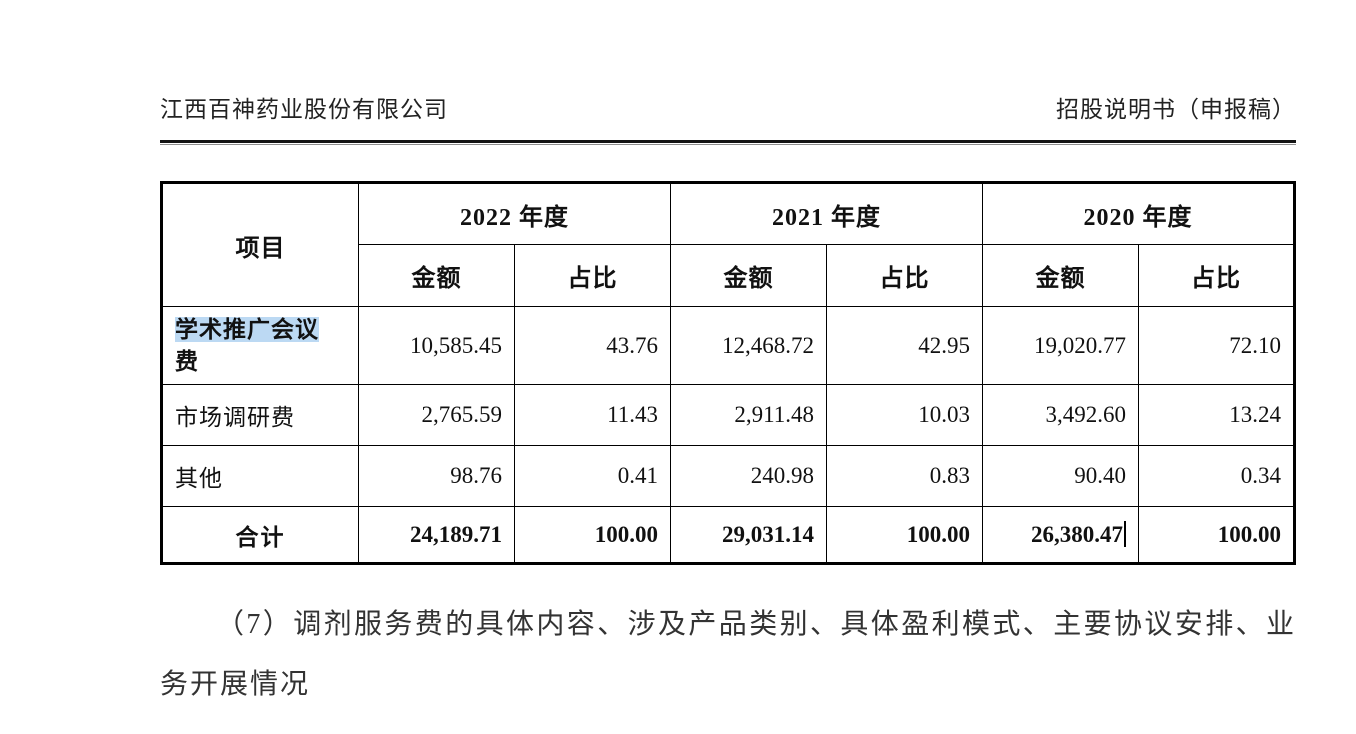 The width and height of the screenshot is (1356, 734). Describe the element at coordinates (1060, 476) in the screenshot. I see `cell-2020-amount: 90.40` at that location.